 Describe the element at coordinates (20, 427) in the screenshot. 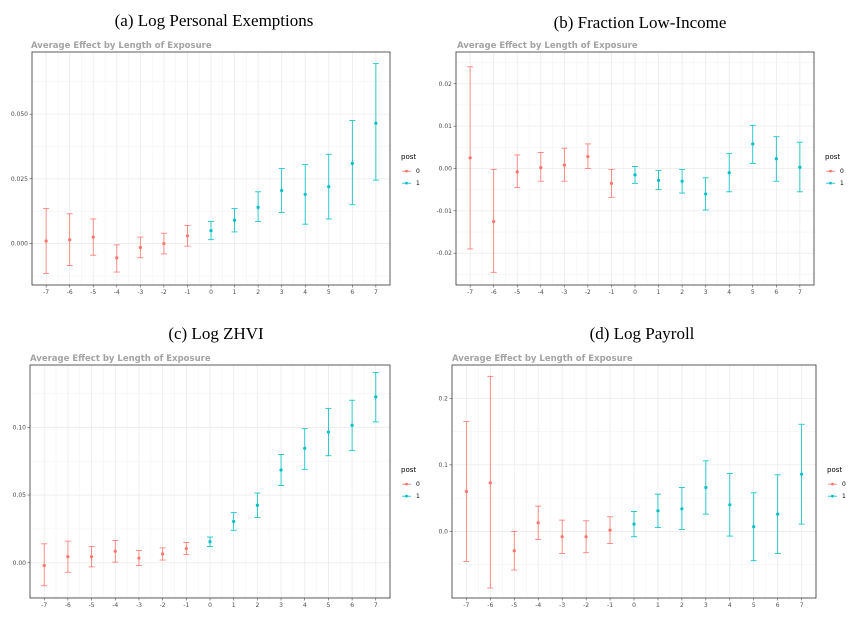

I see `y-tick-label: 0.10` at that location.